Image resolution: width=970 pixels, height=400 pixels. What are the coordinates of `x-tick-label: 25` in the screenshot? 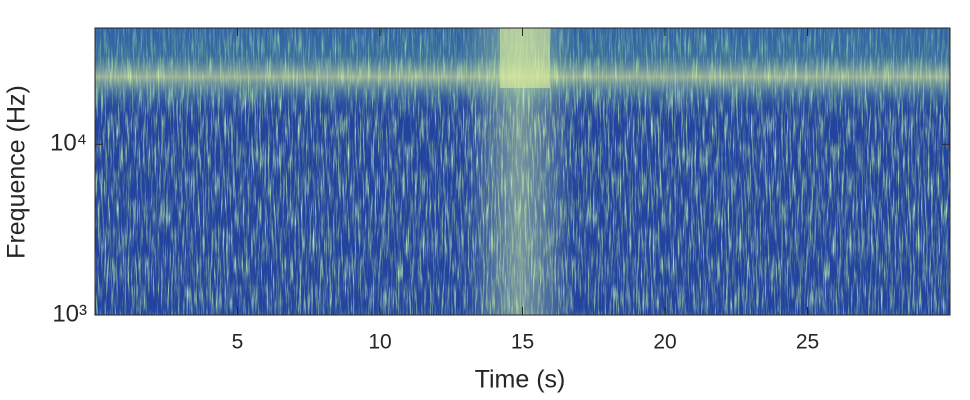 It's located at (807, 342).